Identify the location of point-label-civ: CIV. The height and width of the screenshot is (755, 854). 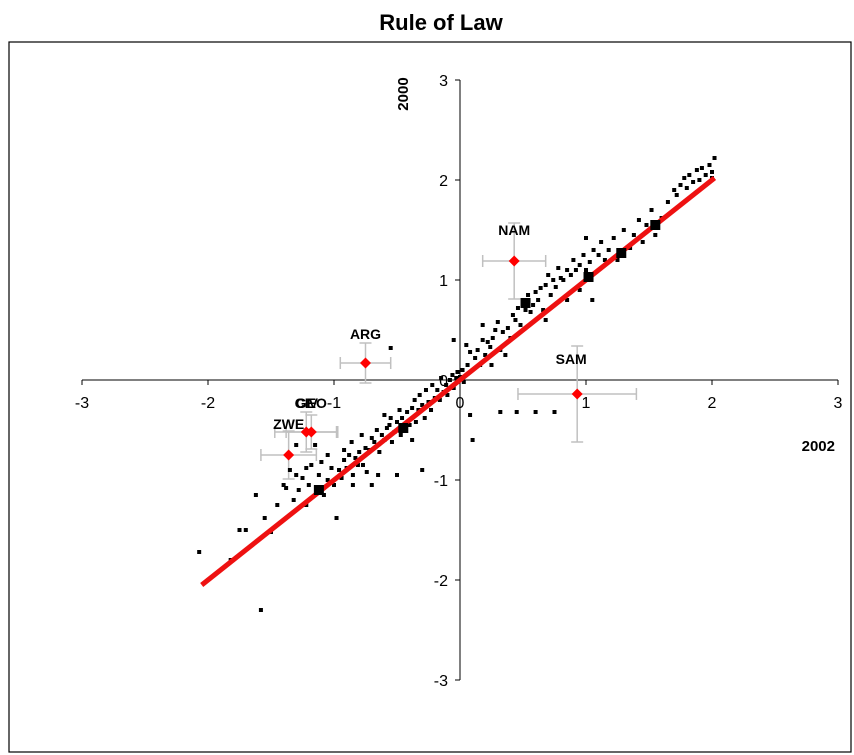
(307, 403).